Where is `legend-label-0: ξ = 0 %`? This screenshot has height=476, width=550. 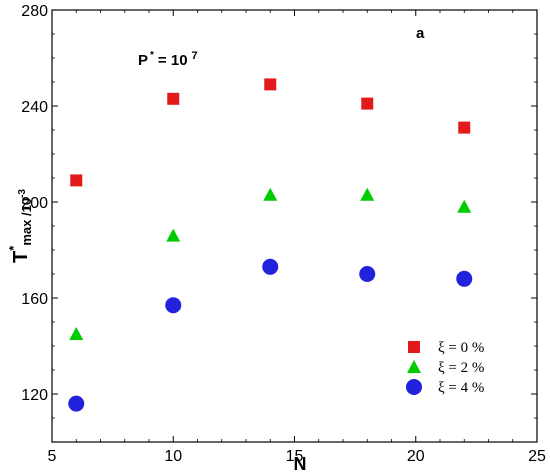 legend-label-0: ξ = 0 % is located at coordinates (461, 348).